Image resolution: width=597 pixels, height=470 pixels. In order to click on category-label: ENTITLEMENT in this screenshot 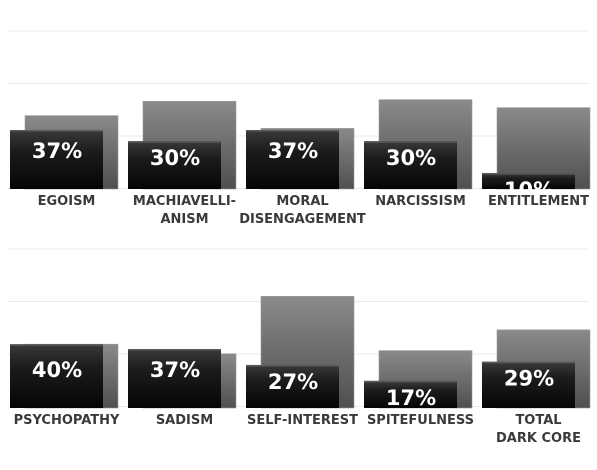, I will do `click(538, 201)`.